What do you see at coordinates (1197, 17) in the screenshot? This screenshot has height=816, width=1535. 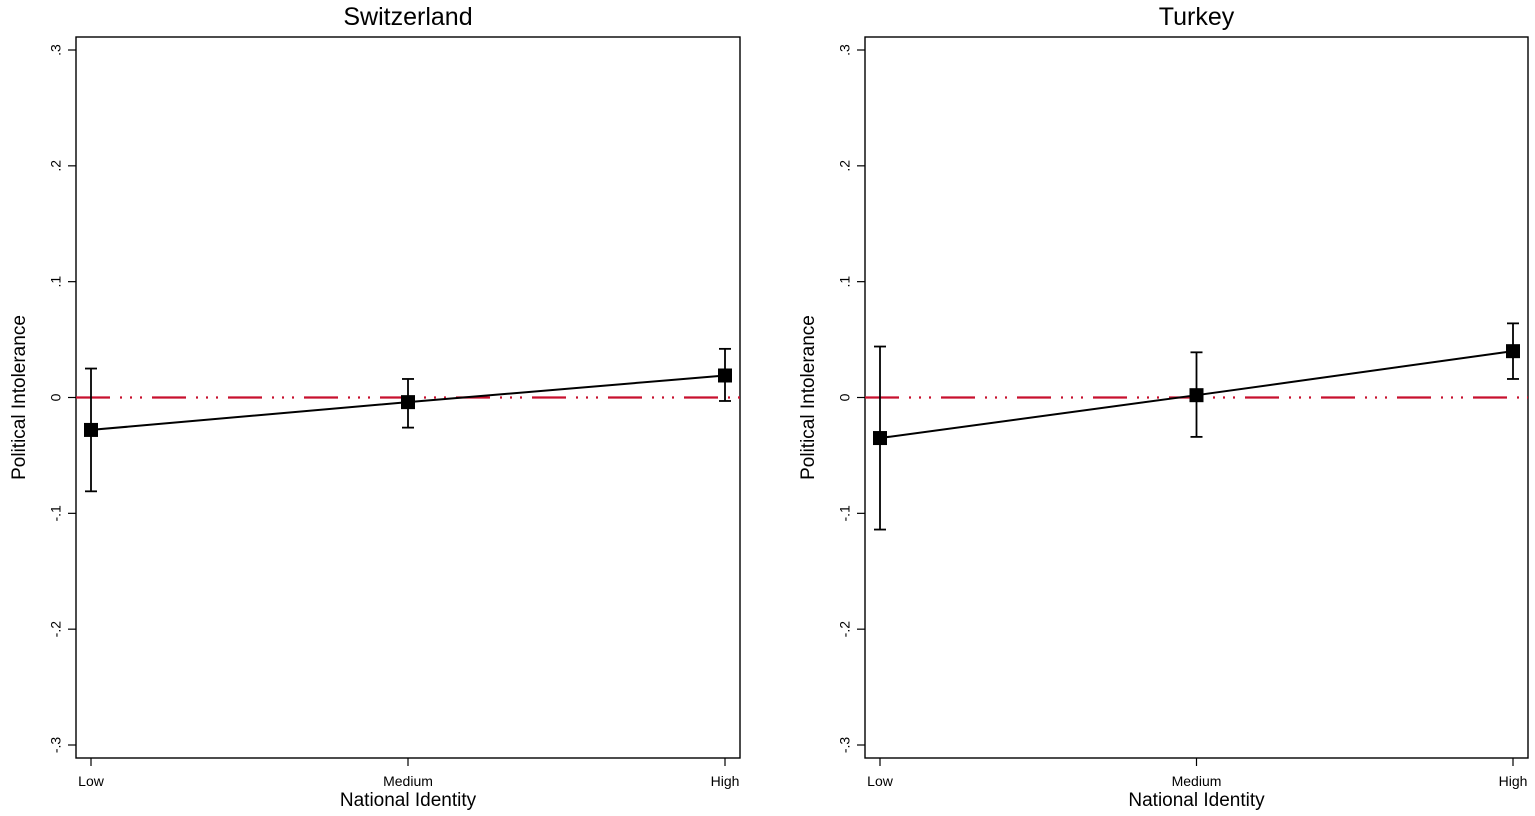 I see `panel-title: Turkey` at bounding box center [1197, 17].